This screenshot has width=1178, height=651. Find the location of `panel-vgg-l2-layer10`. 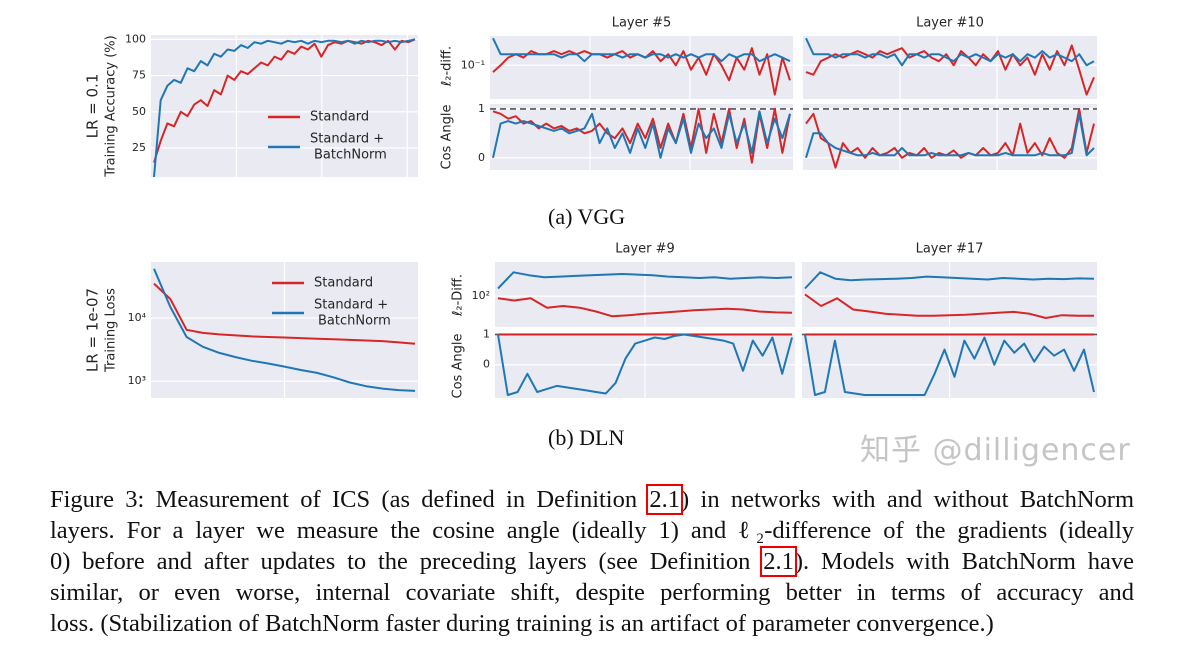

panel-vgg-l2-layer10 is located at coordinates (950, 67).